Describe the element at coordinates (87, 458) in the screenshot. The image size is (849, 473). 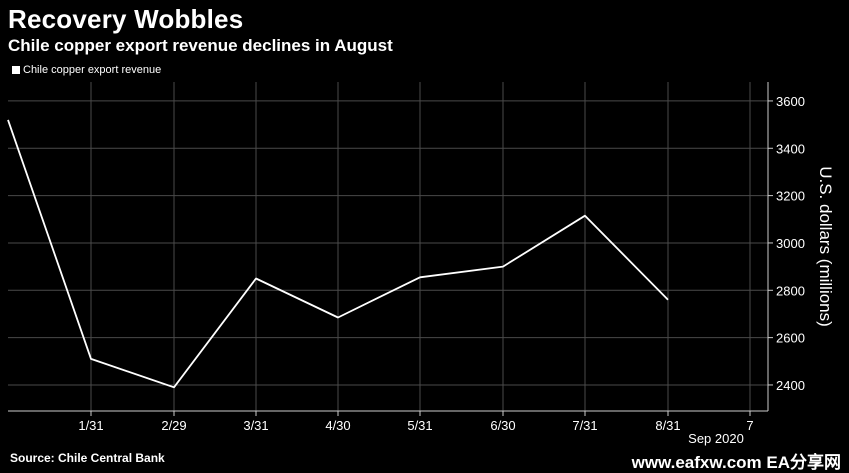
I see `source-note: Source: Chile Central Bank` at that location.